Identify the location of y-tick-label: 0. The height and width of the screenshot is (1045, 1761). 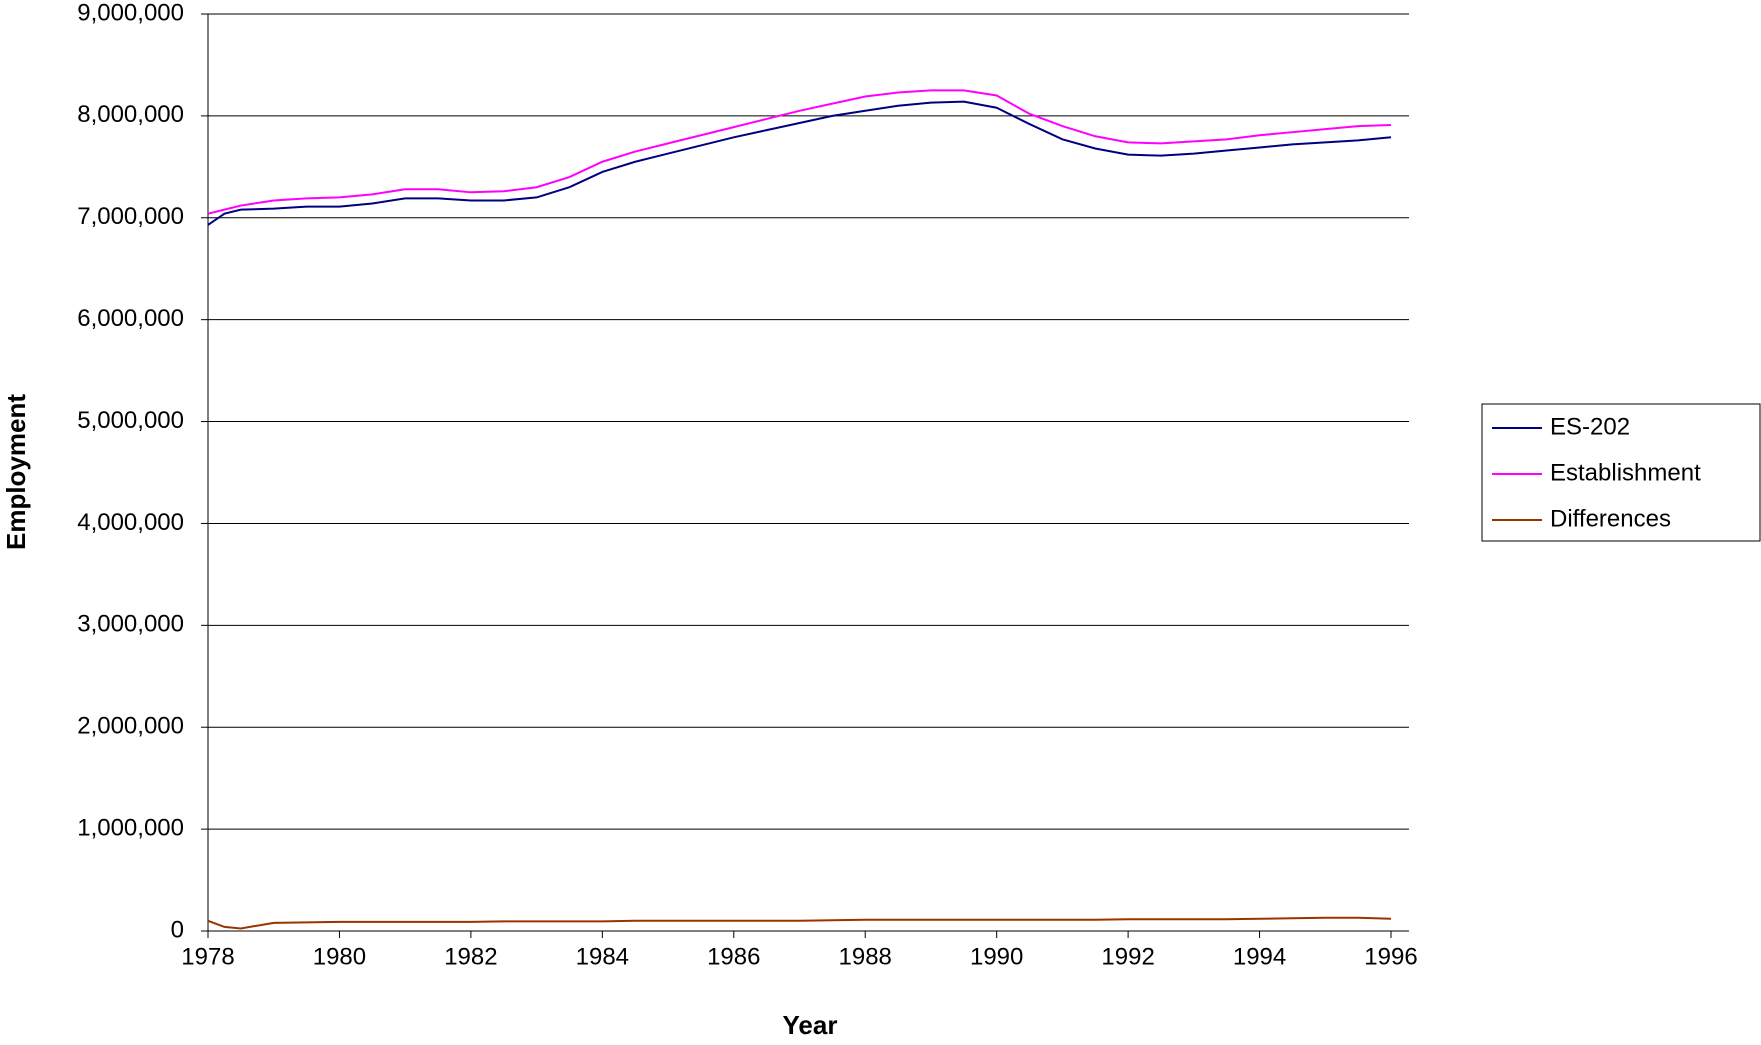
(177, 929).